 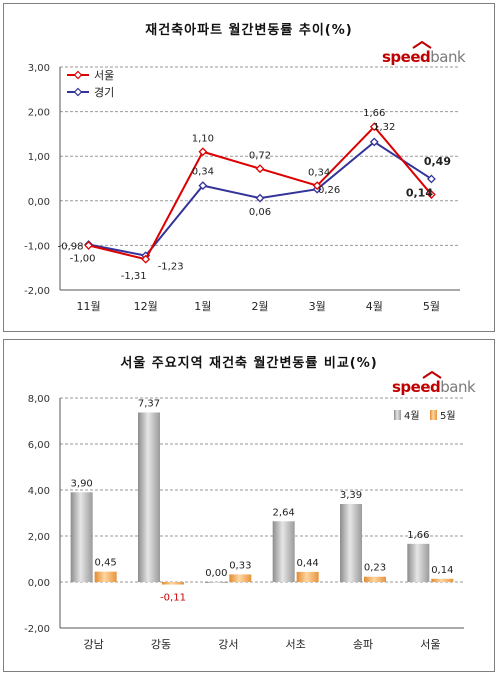 What do you see at coordinates (37, 246) in the screenshot?
I see `y-tick-label: -1,00` at bounding box center [37, 246].